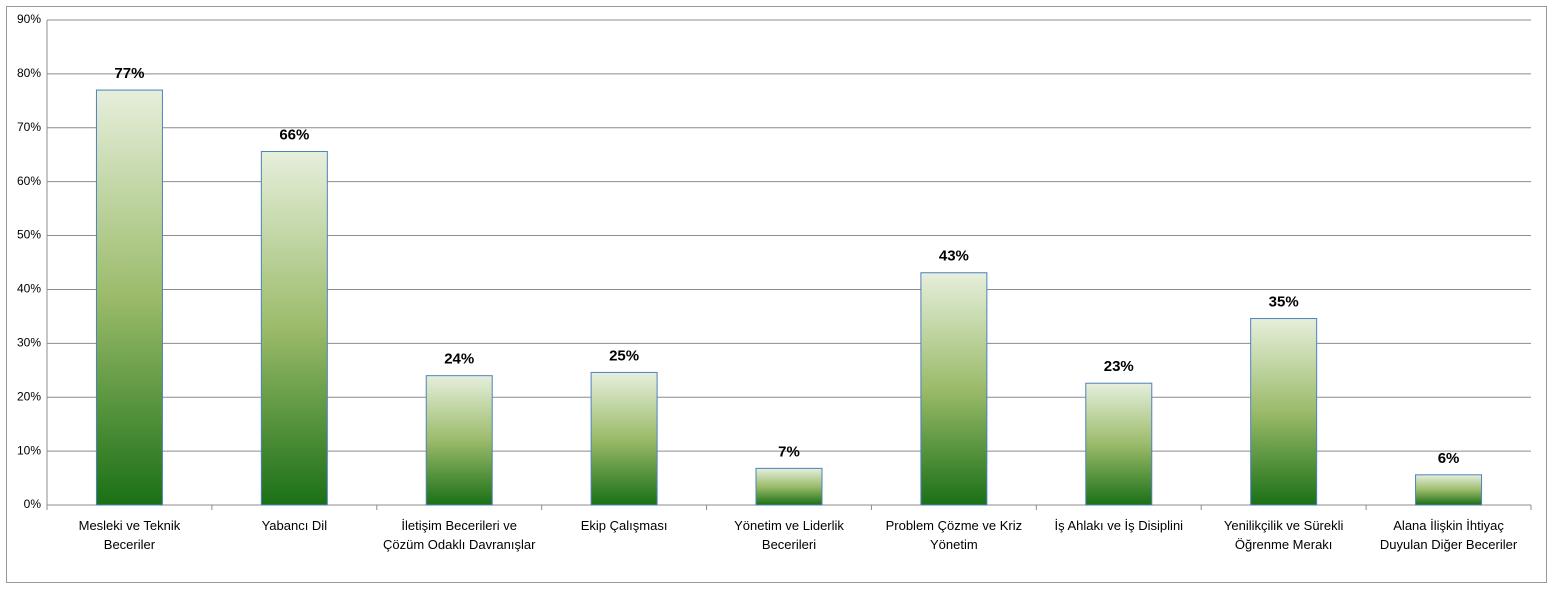 The height and width of the screenshot is (589, 1552). Describe the element at coordinates (789, 535) in the screenshot. I see `x-tick-label: Yönetim ve Liderlik Becerileri` at that location.